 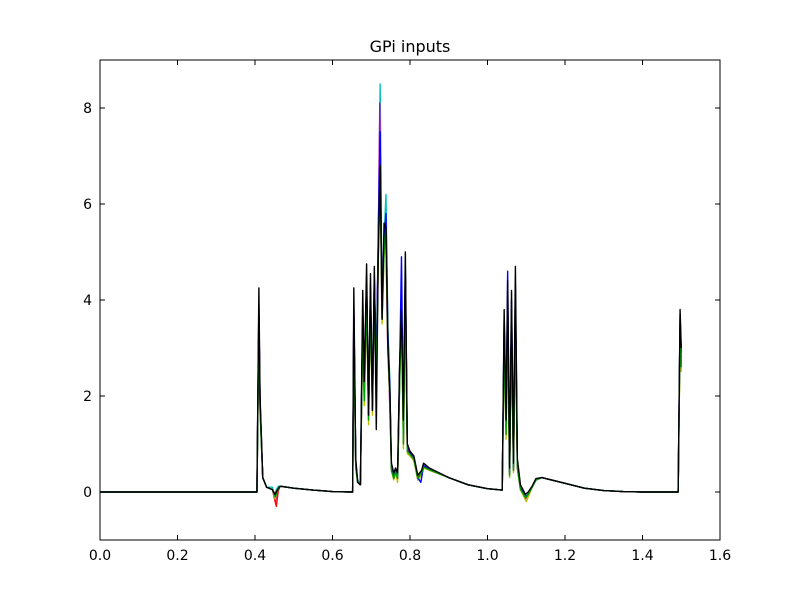 I want to click on y-tick-label: 6, so click(x=87, y=205).